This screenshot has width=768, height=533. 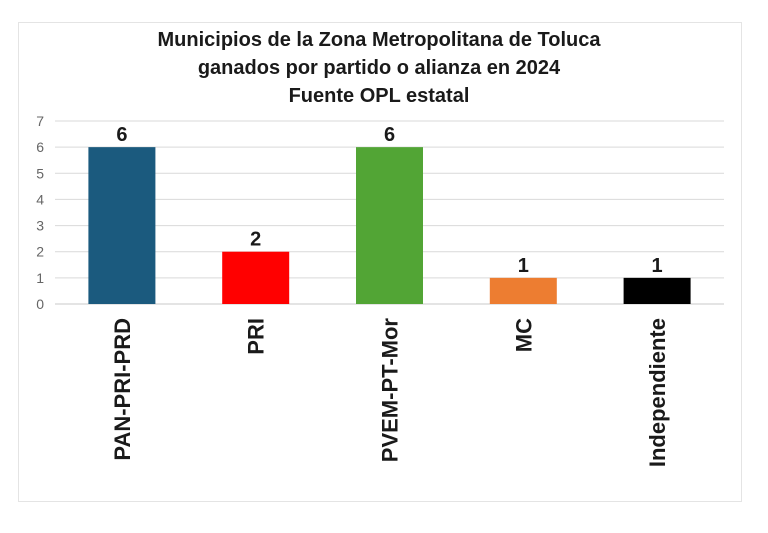 I want to click on y-tick-label: 1, so click(x=40, y=278).